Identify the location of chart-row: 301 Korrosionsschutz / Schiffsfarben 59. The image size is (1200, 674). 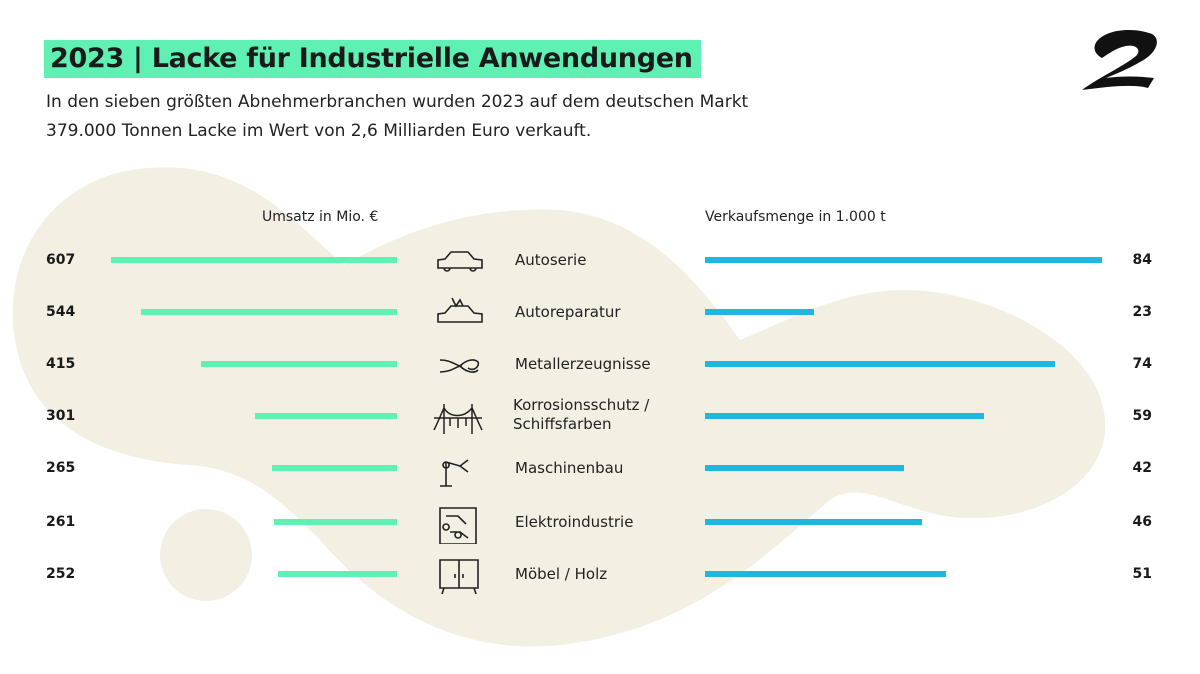
(600, 421).